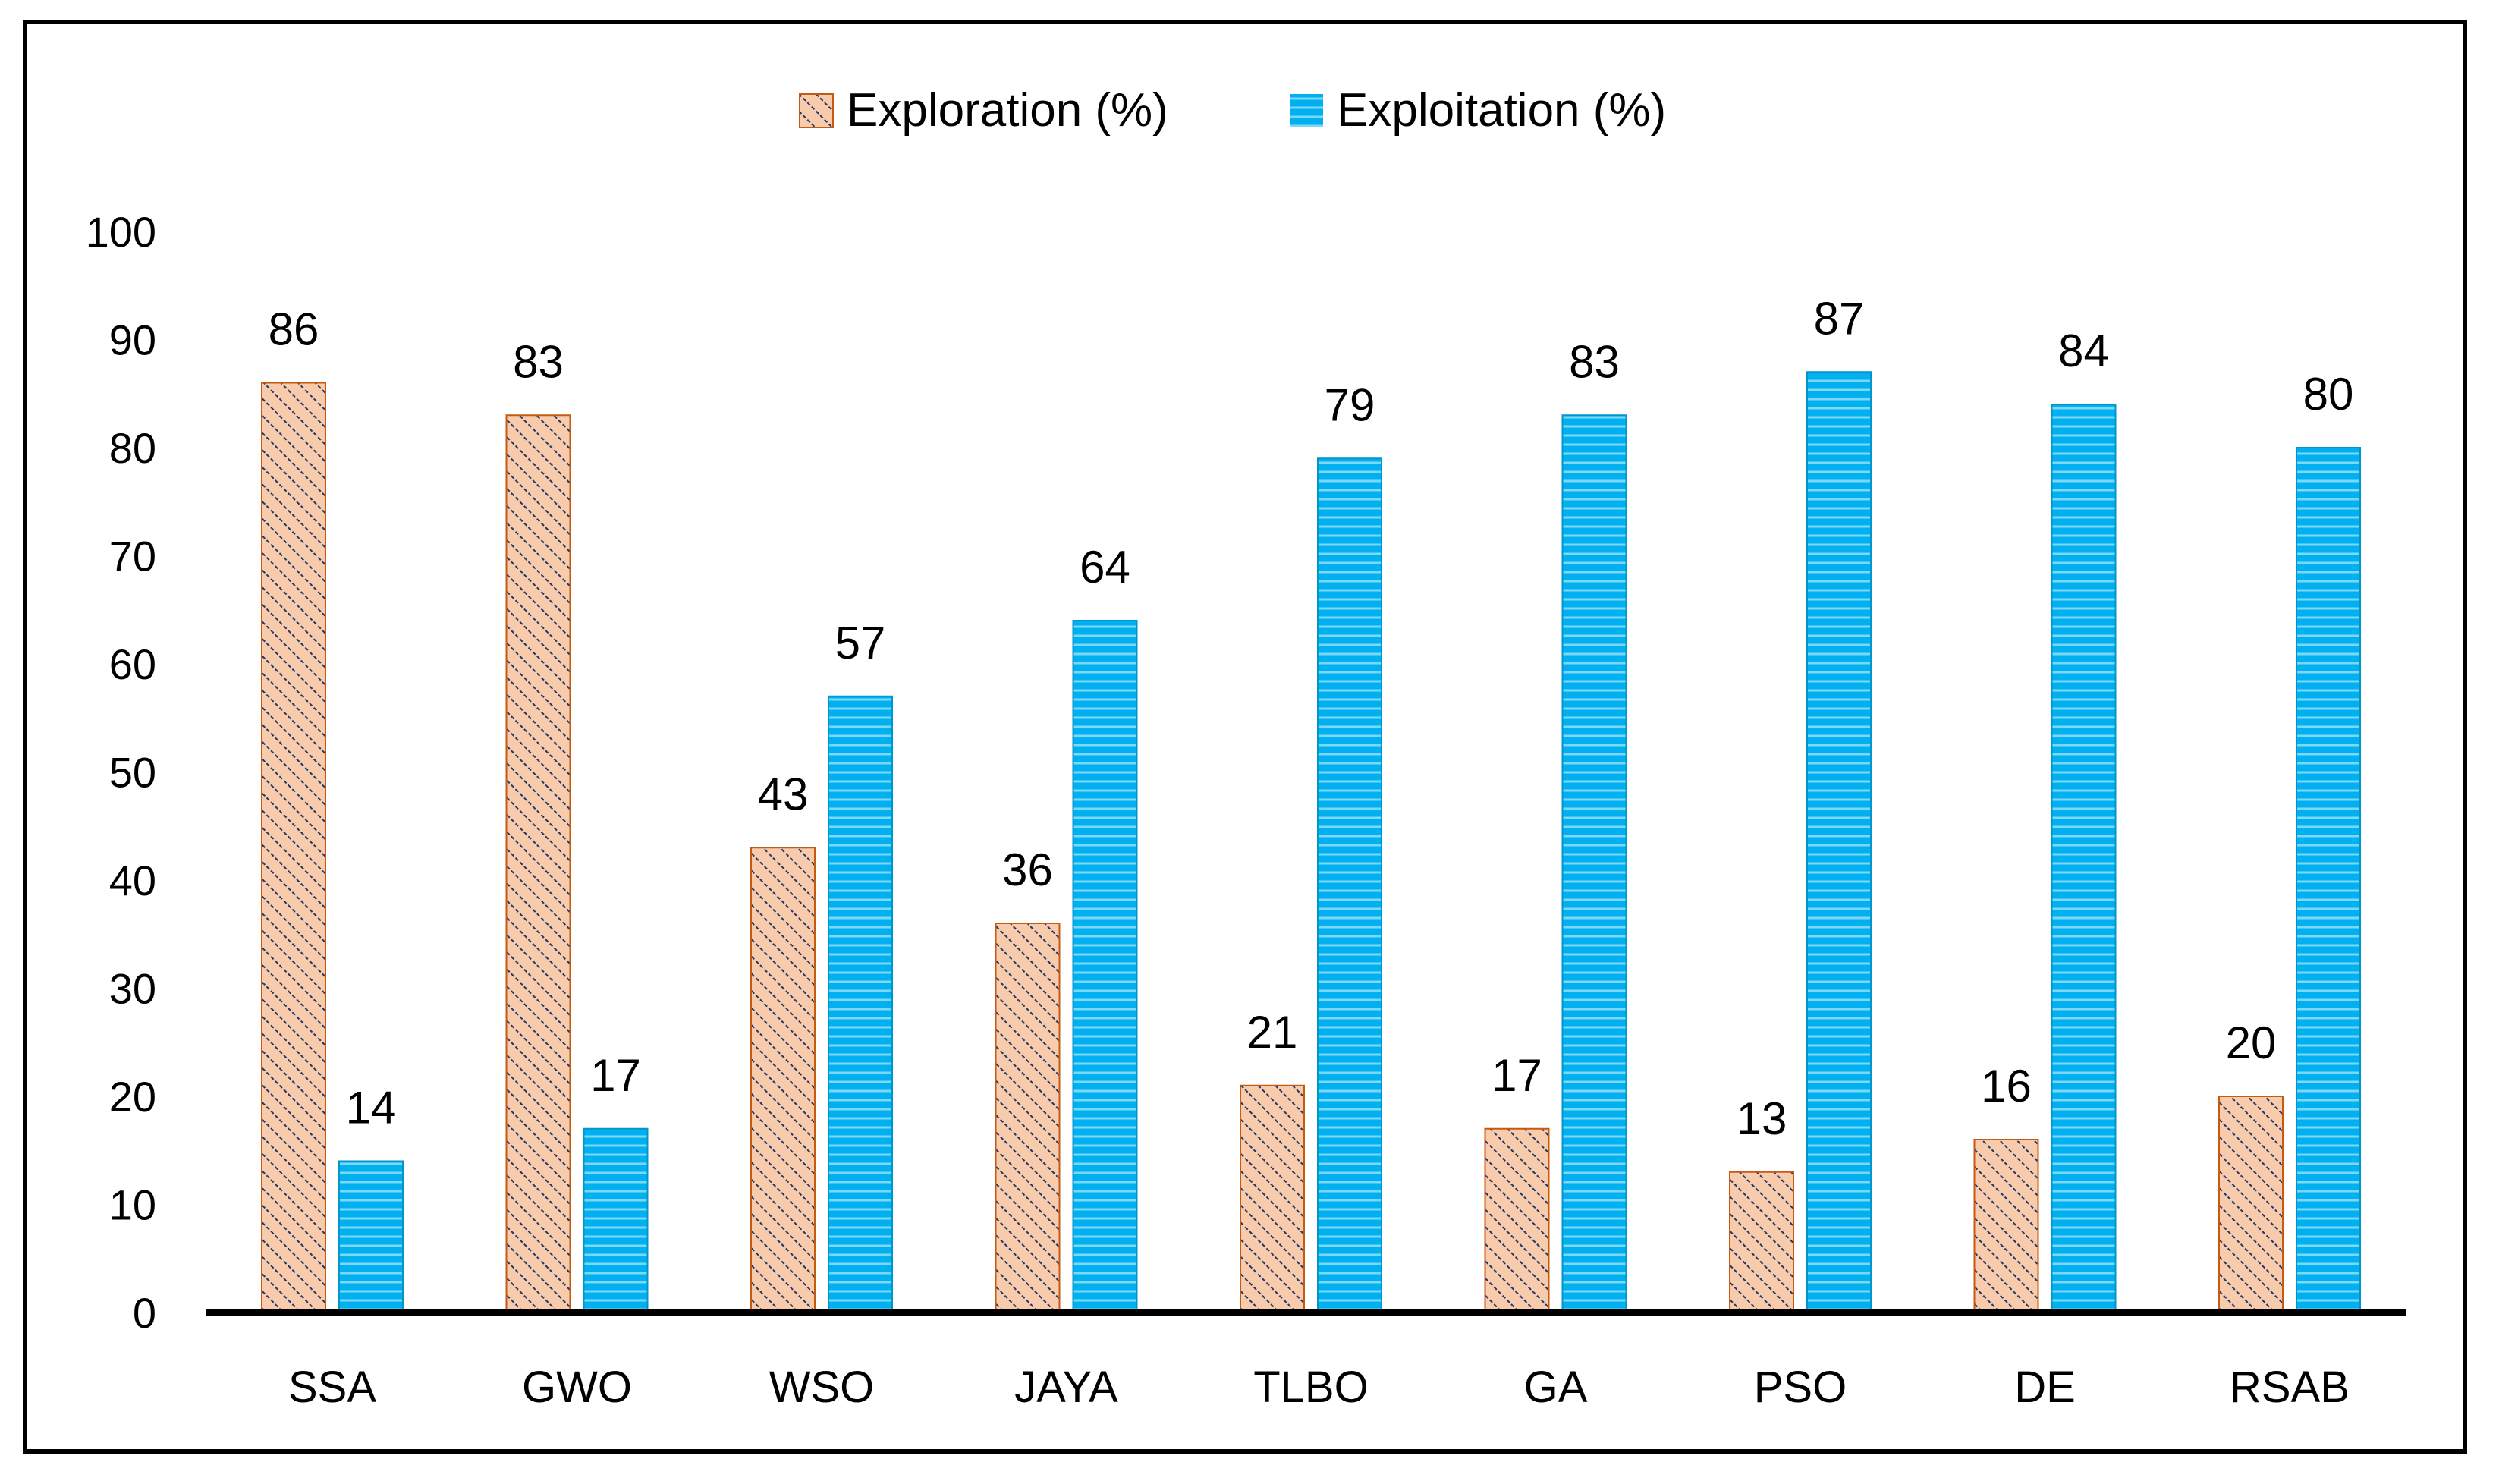 The width and height of the screenshot is (2499, 1484). What do you see at coordinates (538, 863) in the screenshot?
I see `bar-exploration-gwo` at bounding box center [538, 863].